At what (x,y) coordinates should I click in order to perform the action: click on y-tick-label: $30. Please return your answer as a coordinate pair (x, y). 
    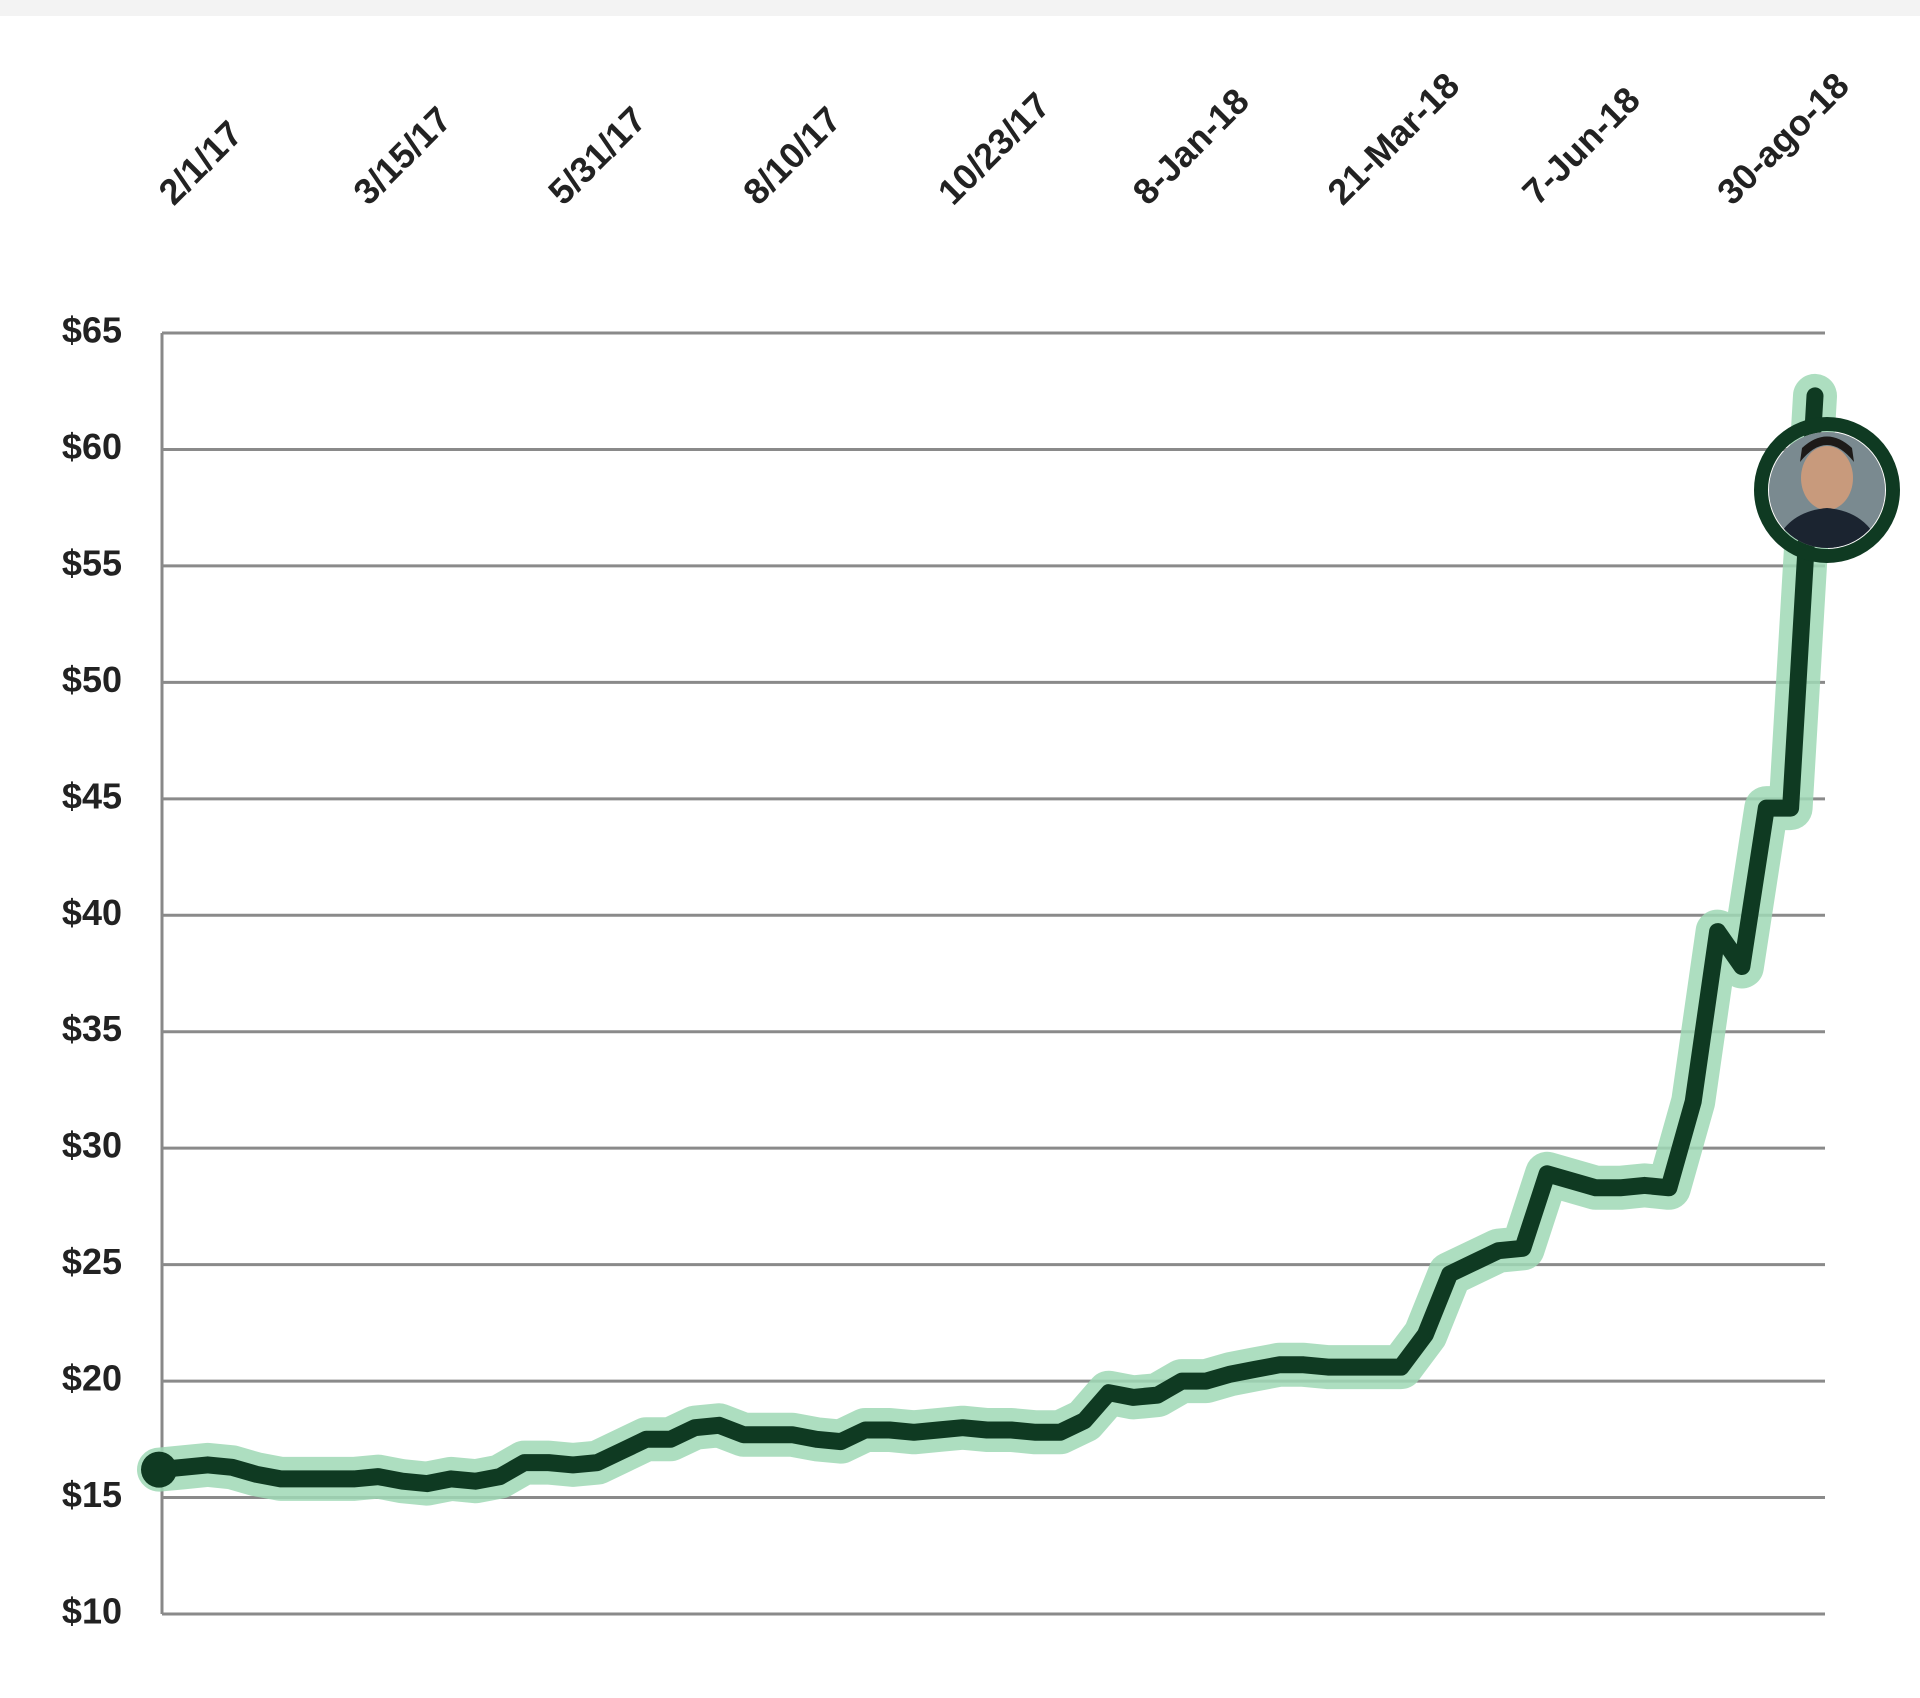
    Looking at the image, I should click on (92, 1145).